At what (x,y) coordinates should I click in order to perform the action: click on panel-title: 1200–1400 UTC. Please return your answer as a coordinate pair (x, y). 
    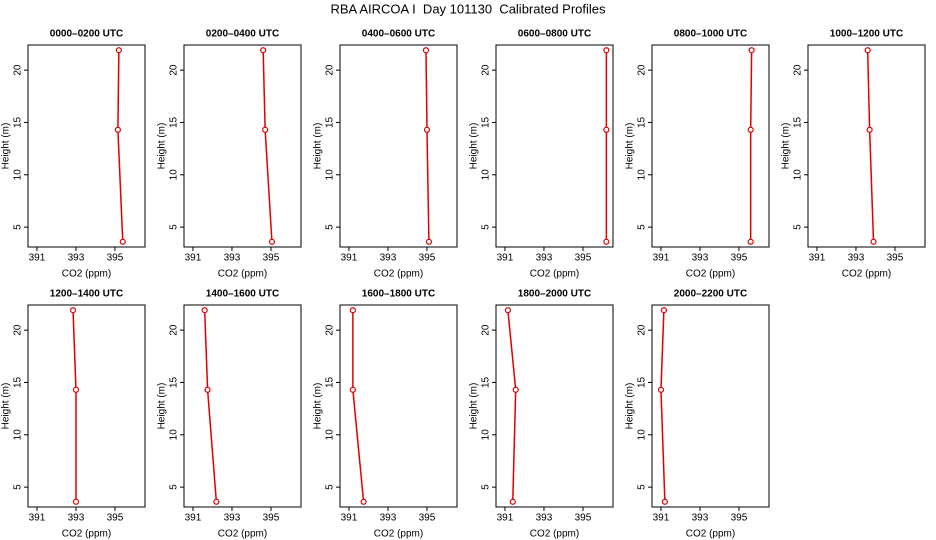
    Looking at the image, I should click on (86, 294).